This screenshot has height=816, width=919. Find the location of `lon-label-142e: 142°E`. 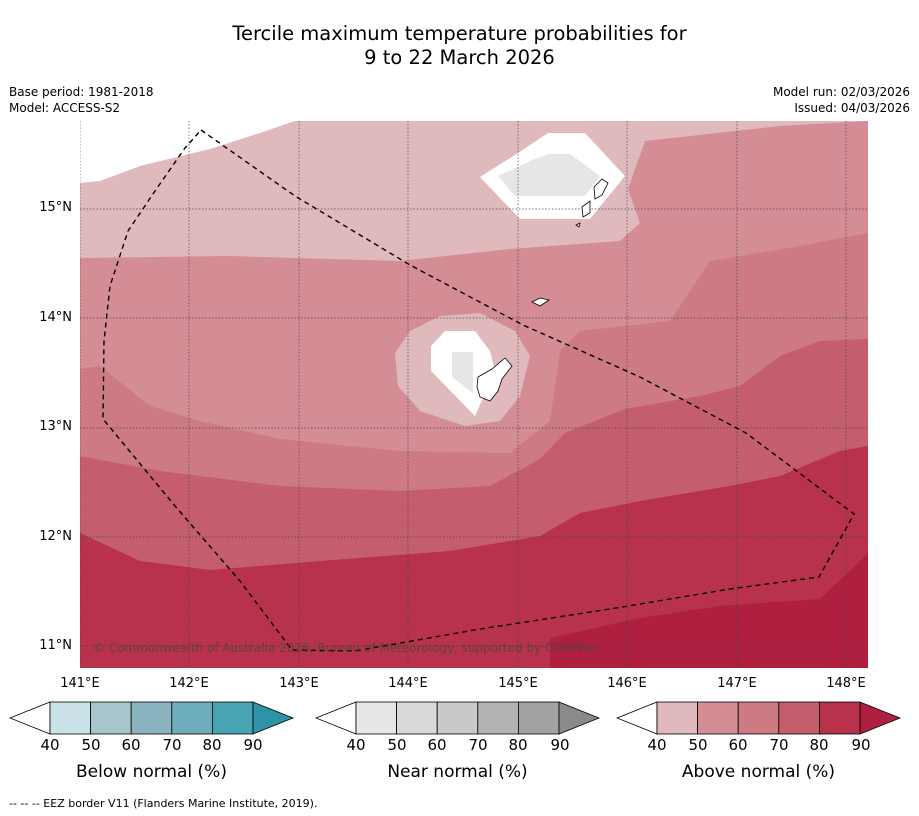

lon-label-142e: 142°E is located at coordinates (189, 683).